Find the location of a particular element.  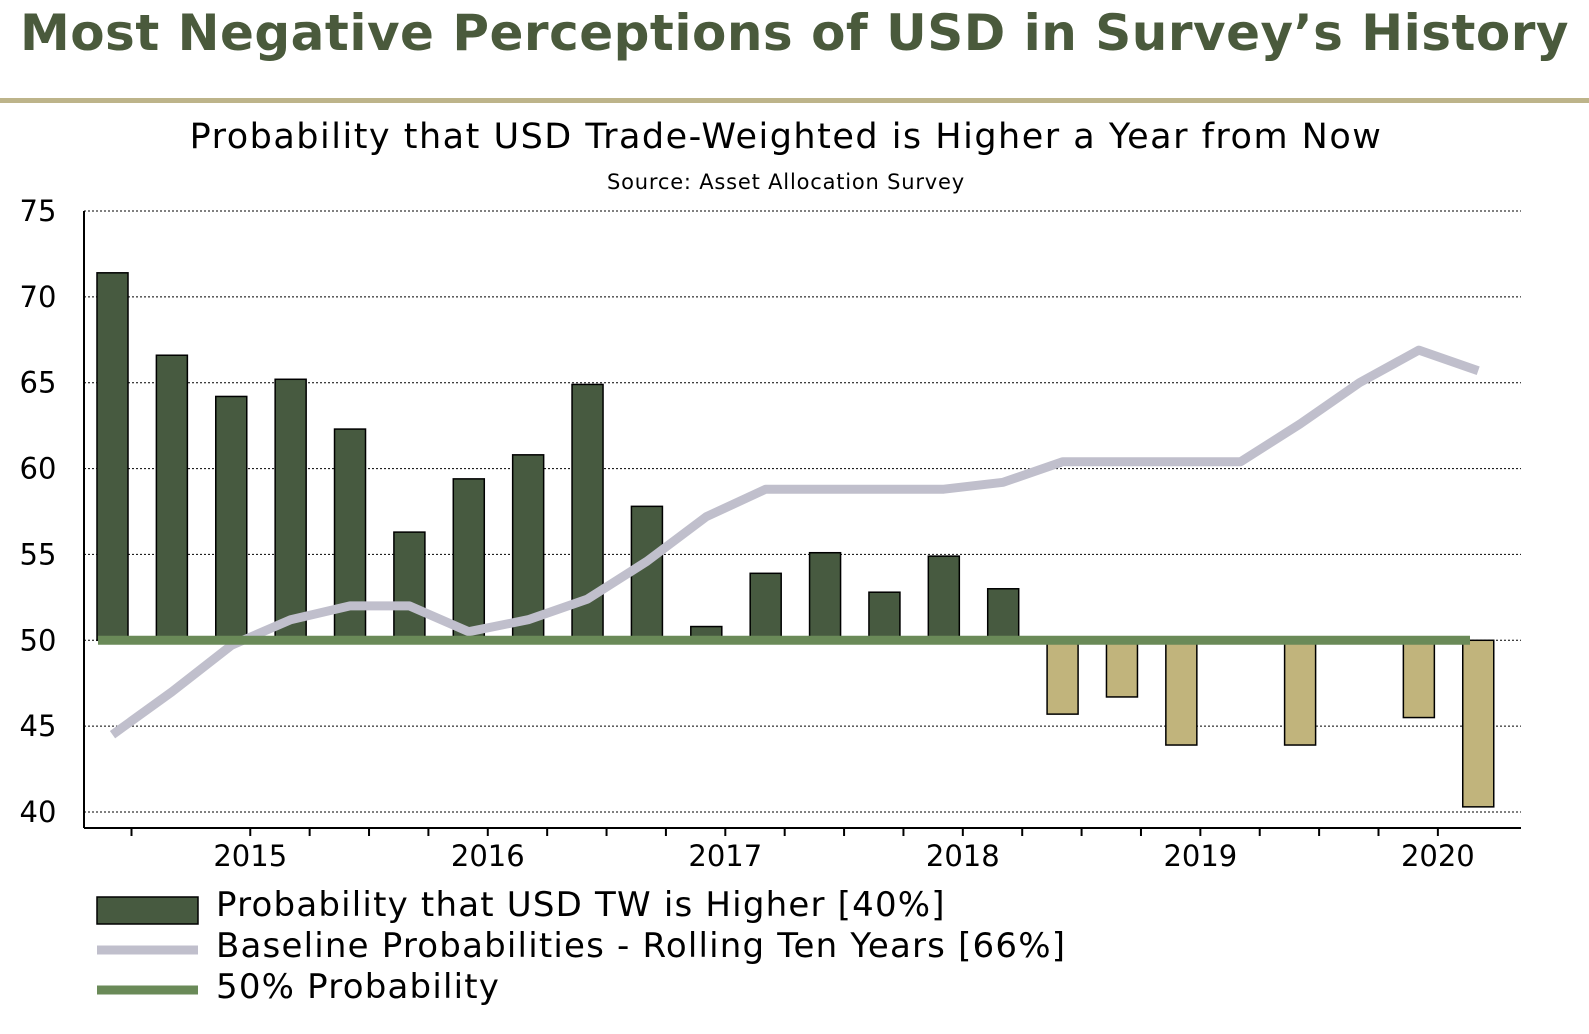

y-tick-label: 70 is located at coordinates (38, 297).